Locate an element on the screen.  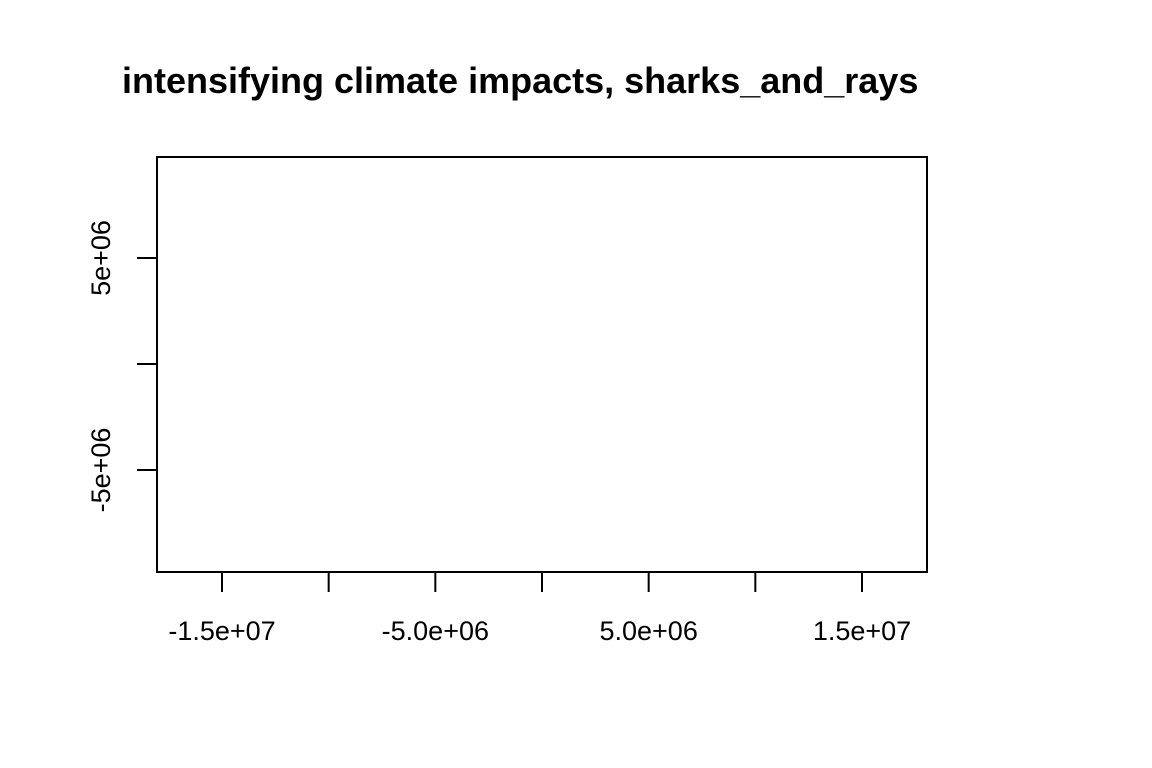
x-tick-label: 1.5e+07 is located at coordinates (862, 631).